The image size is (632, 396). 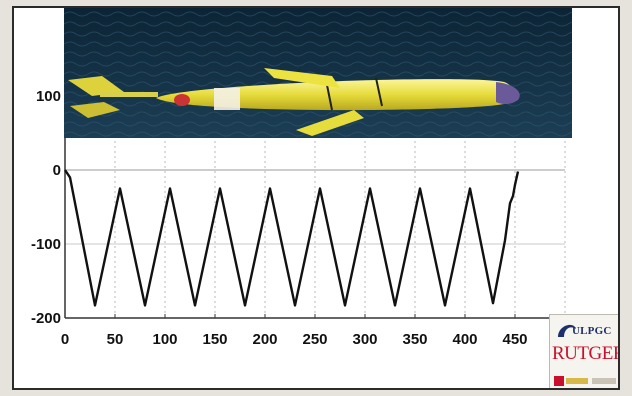 I want to click on y-tick-label: 100, so click(x=48, y=96).